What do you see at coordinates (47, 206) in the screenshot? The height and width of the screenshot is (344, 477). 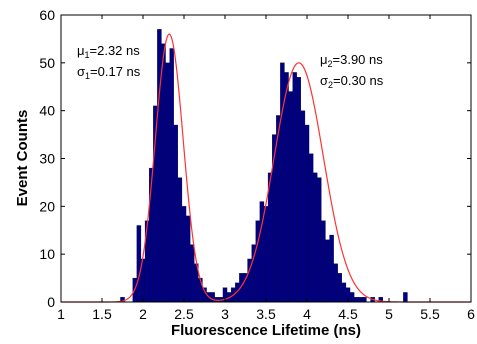 I see `y-tick-label: 20` at bounding box center [47, 206].